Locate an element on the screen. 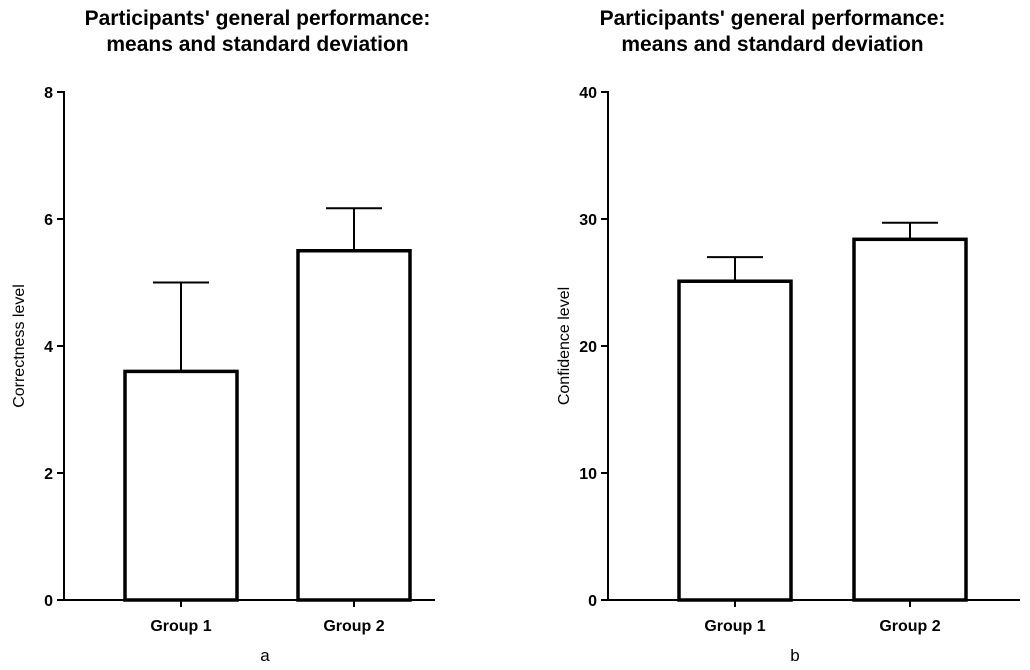  y-tick-label: 6 is located at coordinates (48, 220).